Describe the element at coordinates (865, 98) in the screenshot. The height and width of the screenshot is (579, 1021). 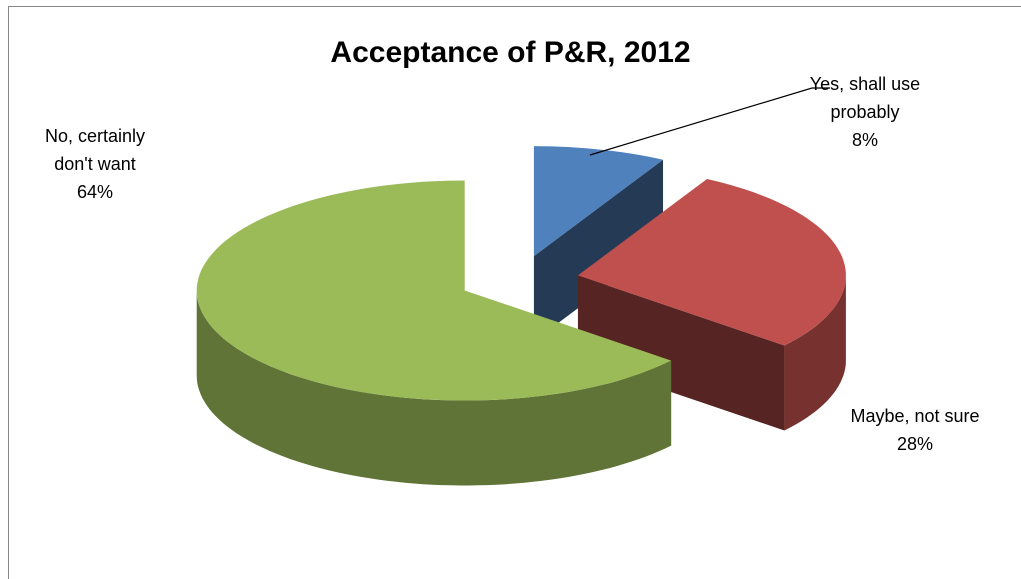
I see `label-text: Yes, shall use probably` at that location.